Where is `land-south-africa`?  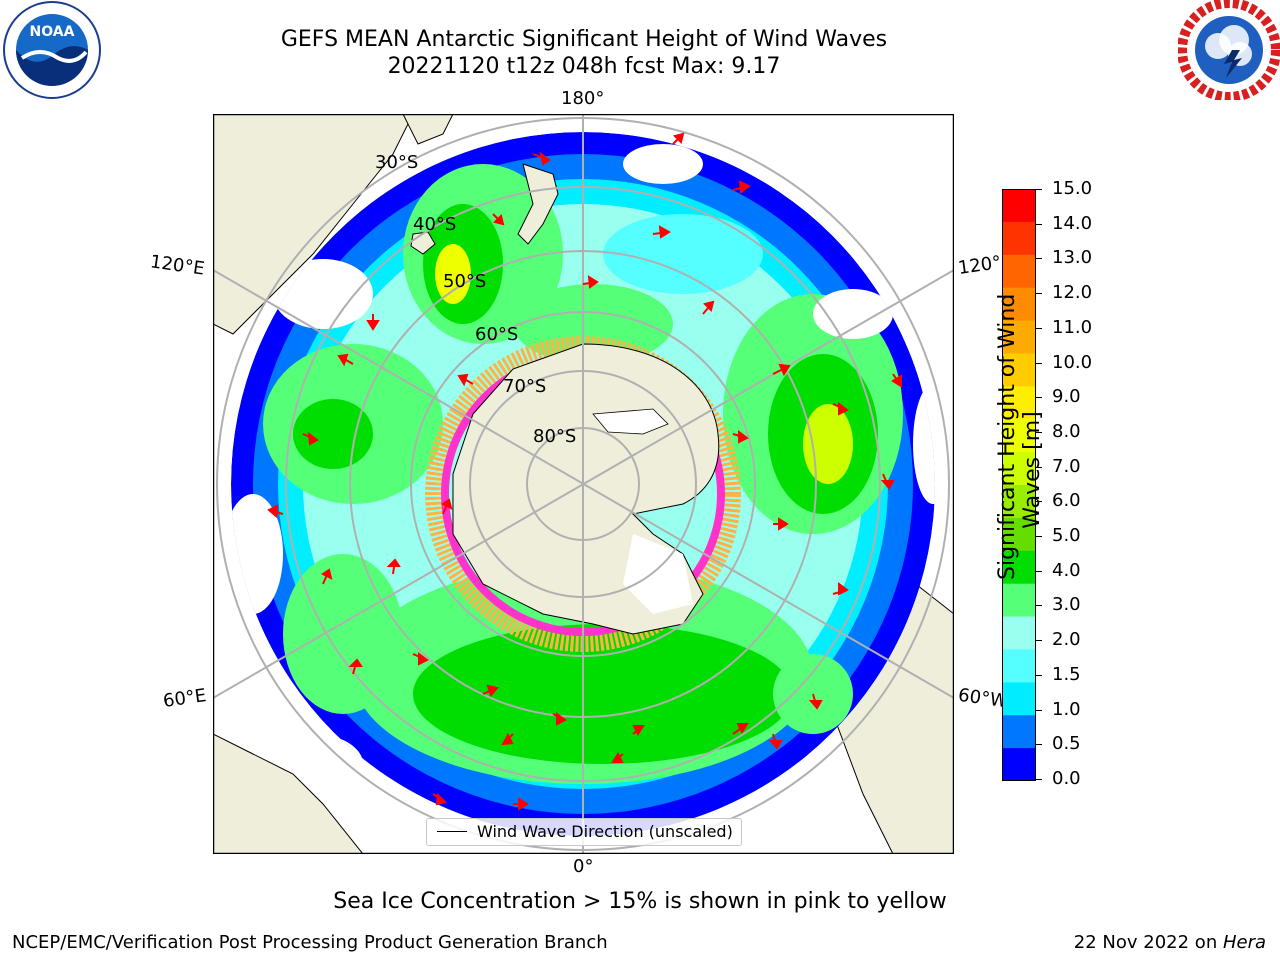 land-south-africa is located at coordinates (288, 793).